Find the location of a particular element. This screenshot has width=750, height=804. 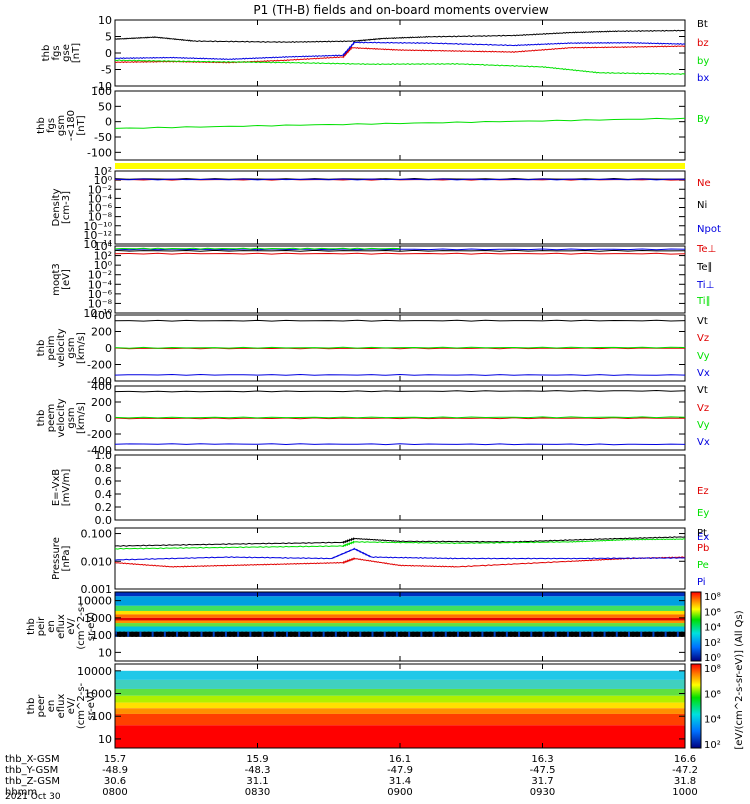

x-tick-label: 1000 is located at coordinates (684, 792).